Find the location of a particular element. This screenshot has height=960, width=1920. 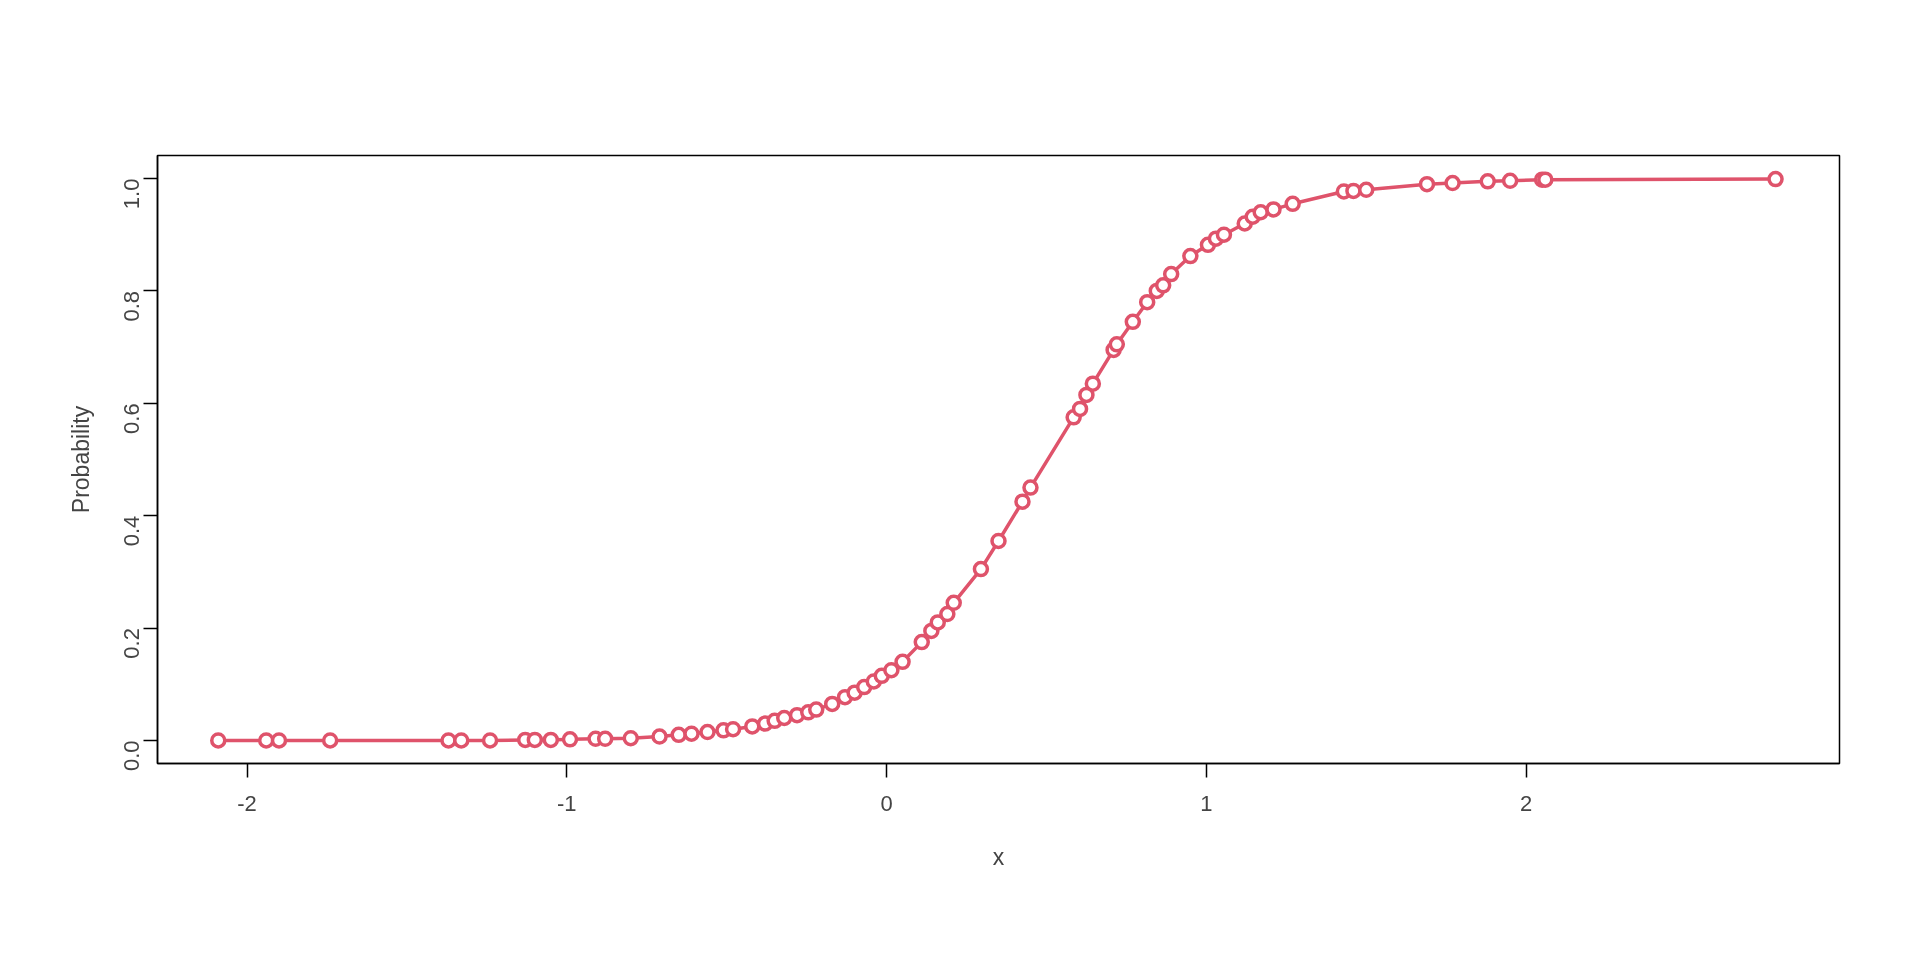

y-tick-label: 0.2 is located at coordinates (131, 643).